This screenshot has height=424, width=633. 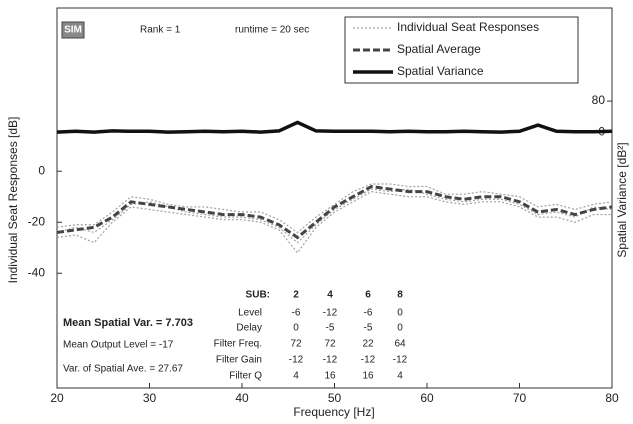 I want to click on annotation: Rank = 1, so click(x=160, y=30).